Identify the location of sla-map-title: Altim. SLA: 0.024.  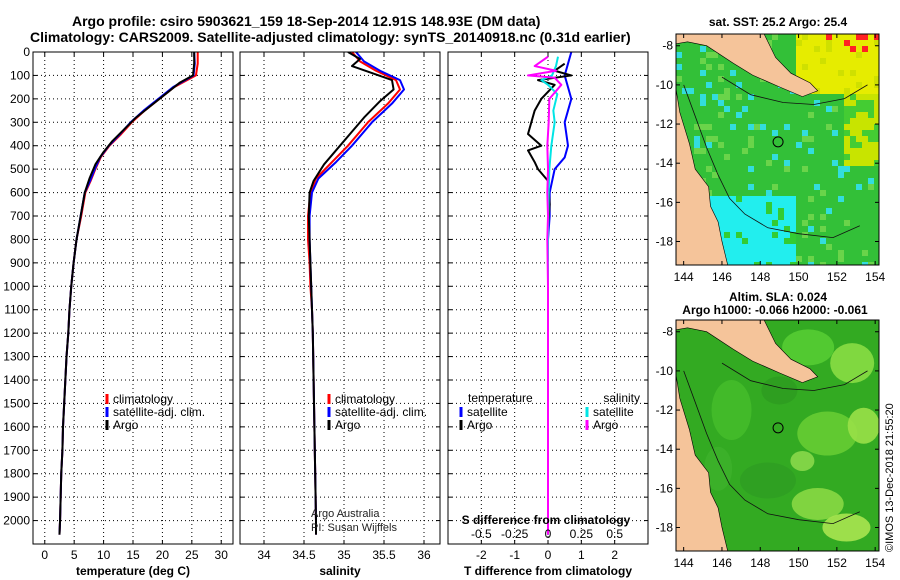
(778, 297).